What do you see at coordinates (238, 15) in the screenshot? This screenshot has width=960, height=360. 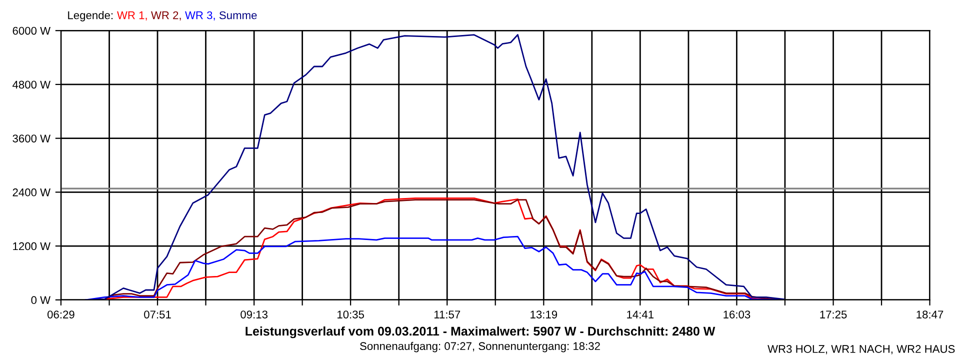 I see `text: Summe` at bounding box center [238, 15].